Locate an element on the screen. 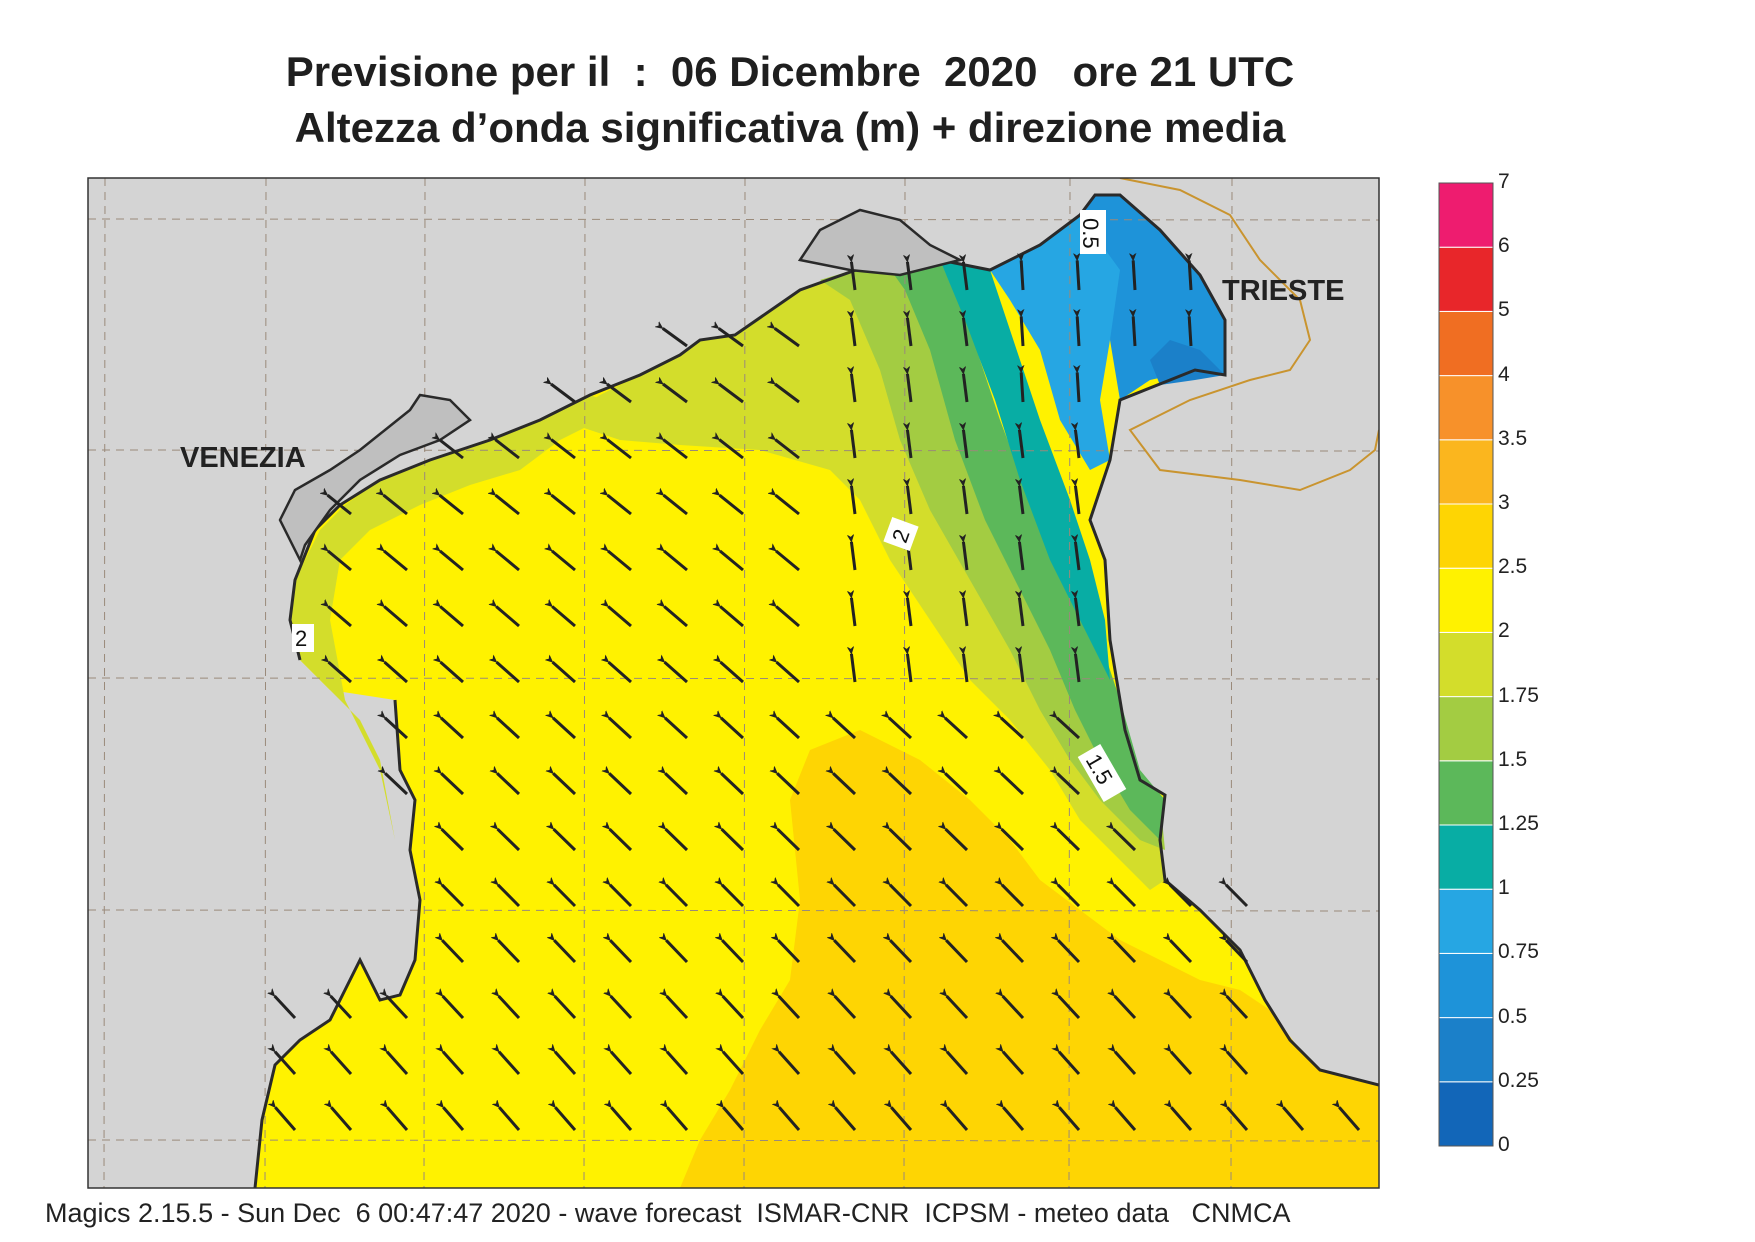 The width and height of the screenshot is (1755, 1242). colorbar-tick-label: 7 is located at coordinates (1504, 181).